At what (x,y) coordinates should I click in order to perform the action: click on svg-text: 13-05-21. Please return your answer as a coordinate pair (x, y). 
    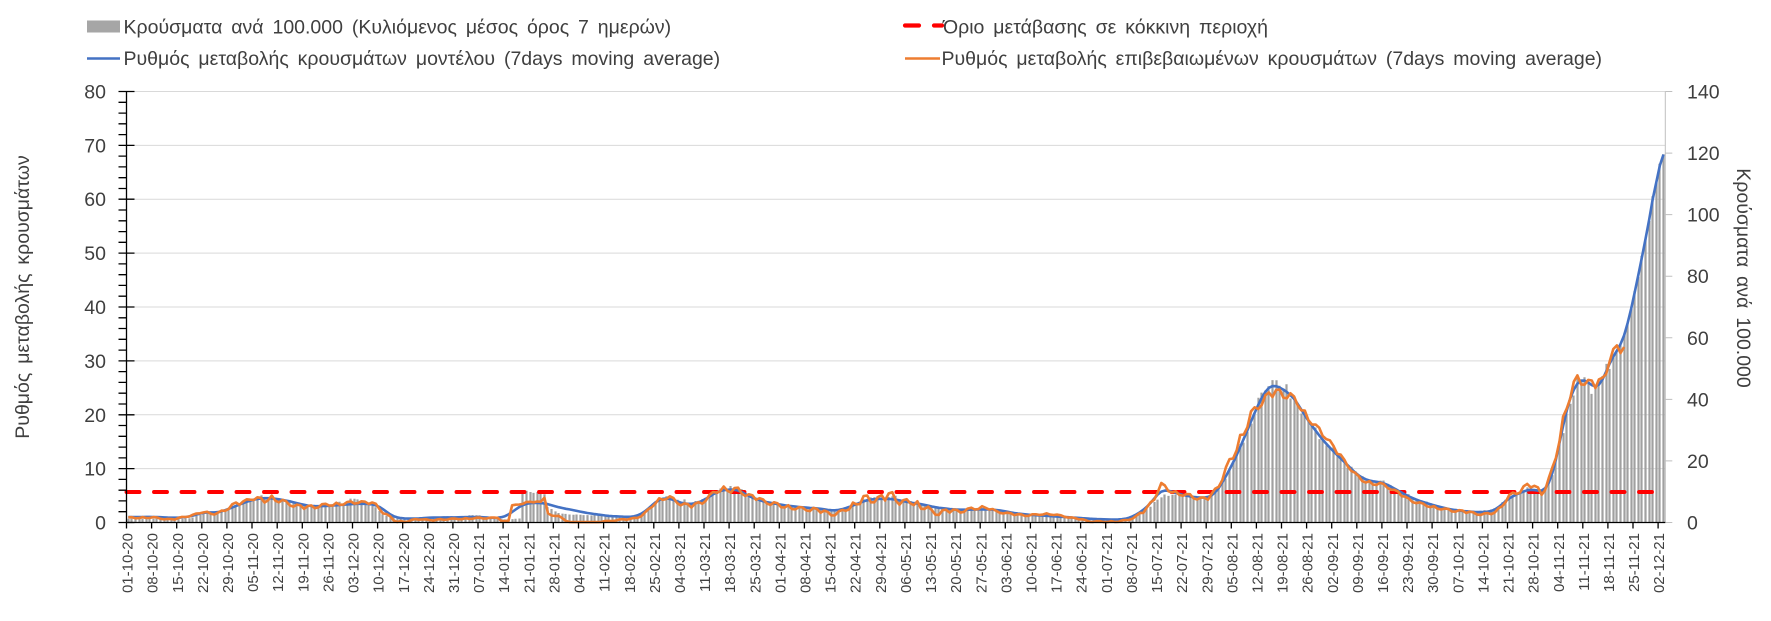
    Looking at the image, I should click on (931, 563).